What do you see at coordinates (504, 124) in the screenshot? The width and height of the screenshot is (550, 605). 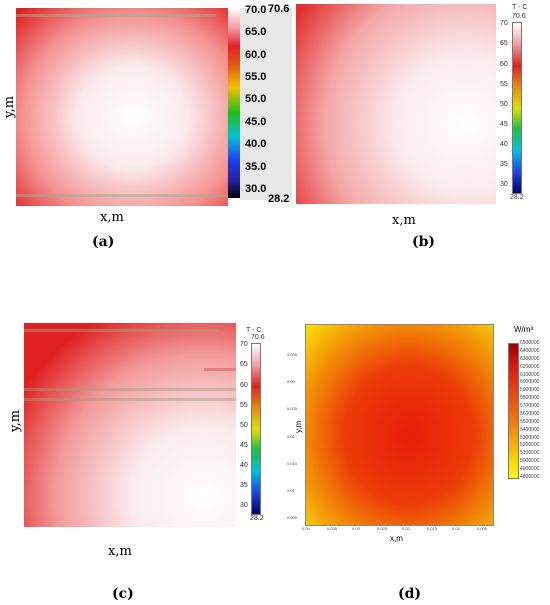 I see `colorbar-b-tick: 45` at bounding box center [504, 124].